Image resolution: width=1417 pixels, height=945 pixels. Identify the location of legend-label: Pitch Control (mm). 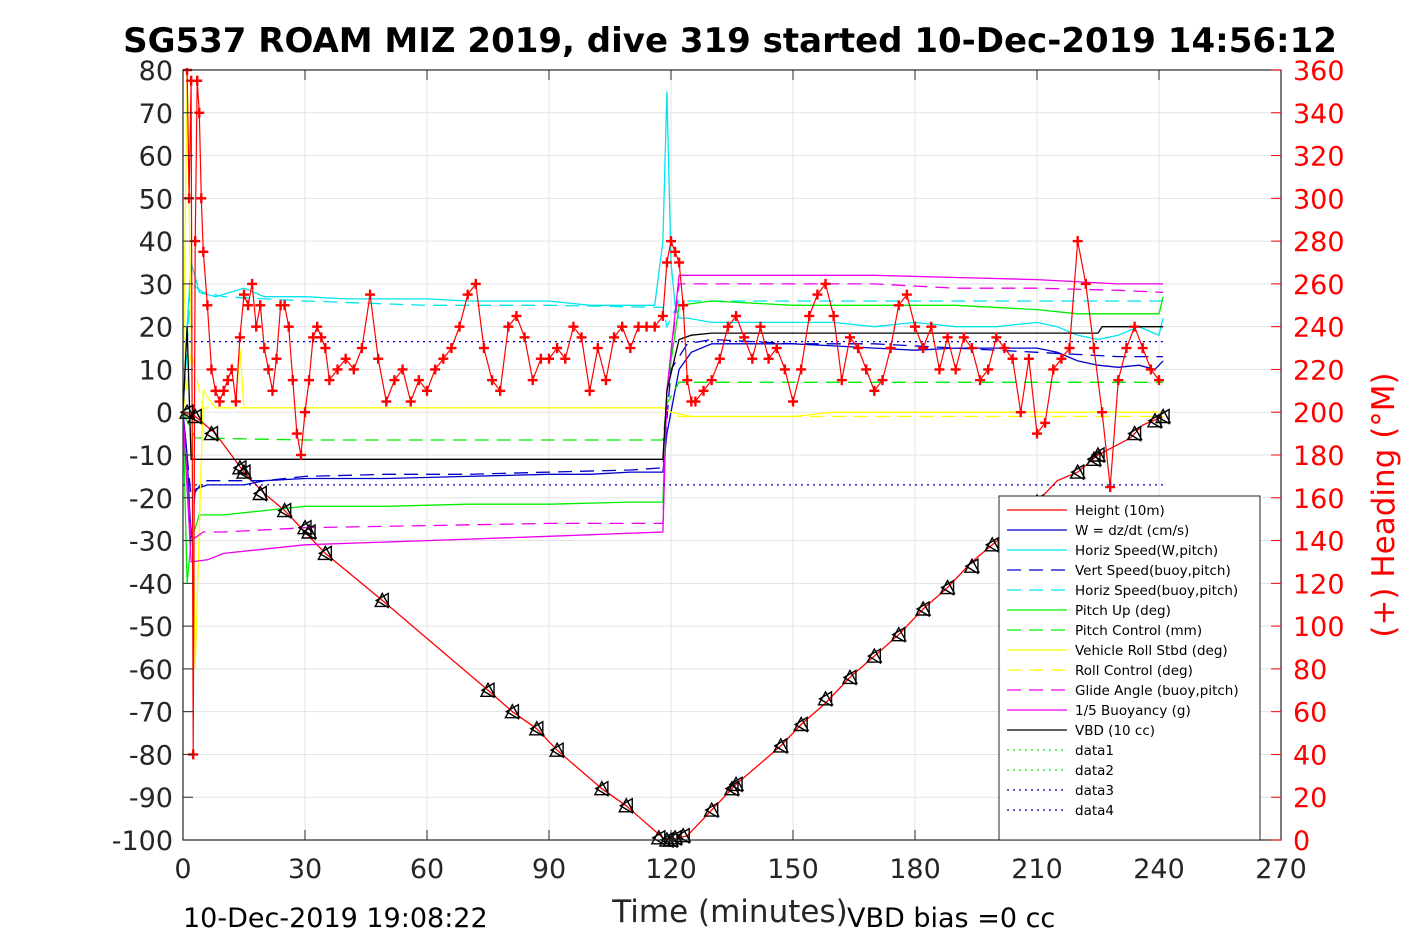
(1138, 631).